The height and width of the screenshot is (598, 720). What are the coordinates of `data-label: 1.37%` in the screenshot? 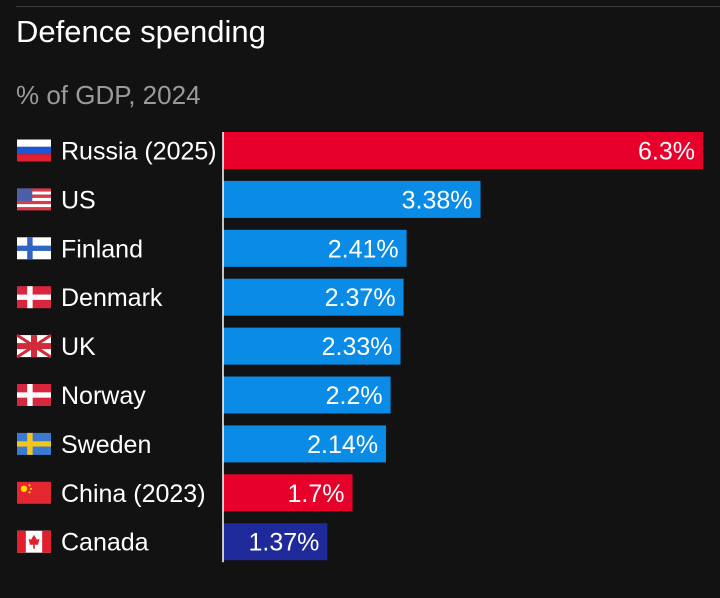 It's located at (283, 543).